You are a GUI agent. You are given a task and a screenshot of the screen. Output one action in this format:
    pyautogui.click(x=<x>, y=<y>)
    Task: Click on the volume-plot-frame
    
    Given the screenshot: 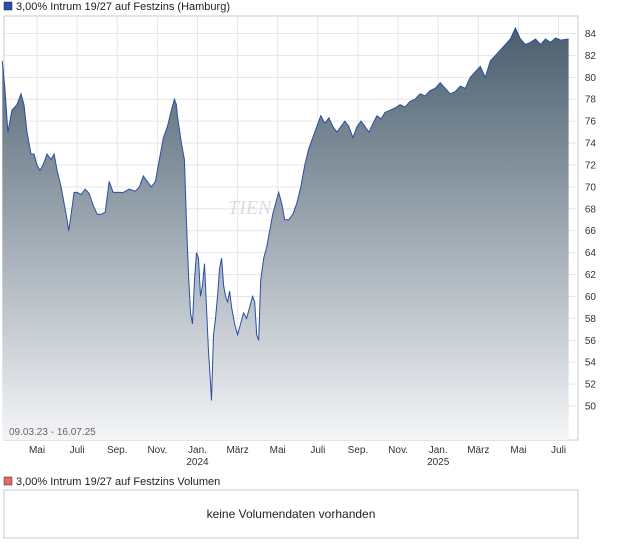 What is the action you would take?
    pyautogui.click(x=291, y=514)
    